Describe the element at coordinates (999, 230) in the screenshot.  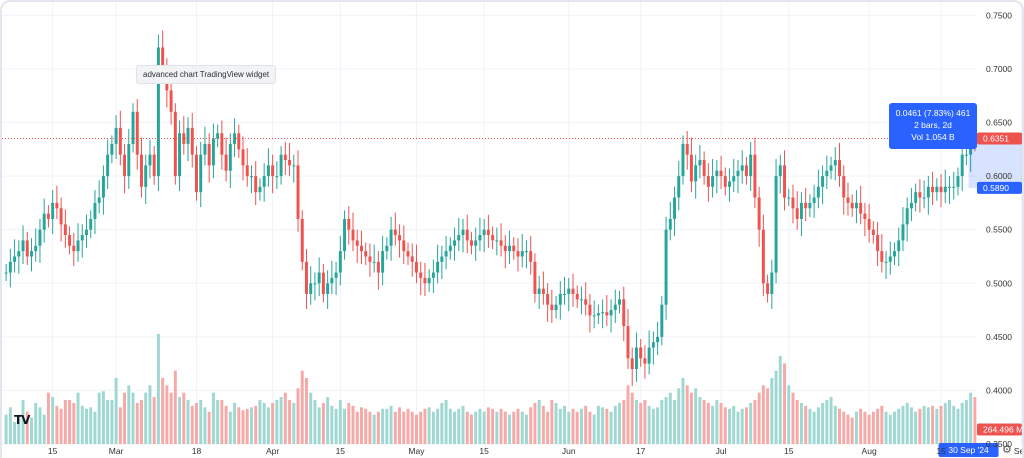
I see `y-tick-label: 0.5500` at that location.